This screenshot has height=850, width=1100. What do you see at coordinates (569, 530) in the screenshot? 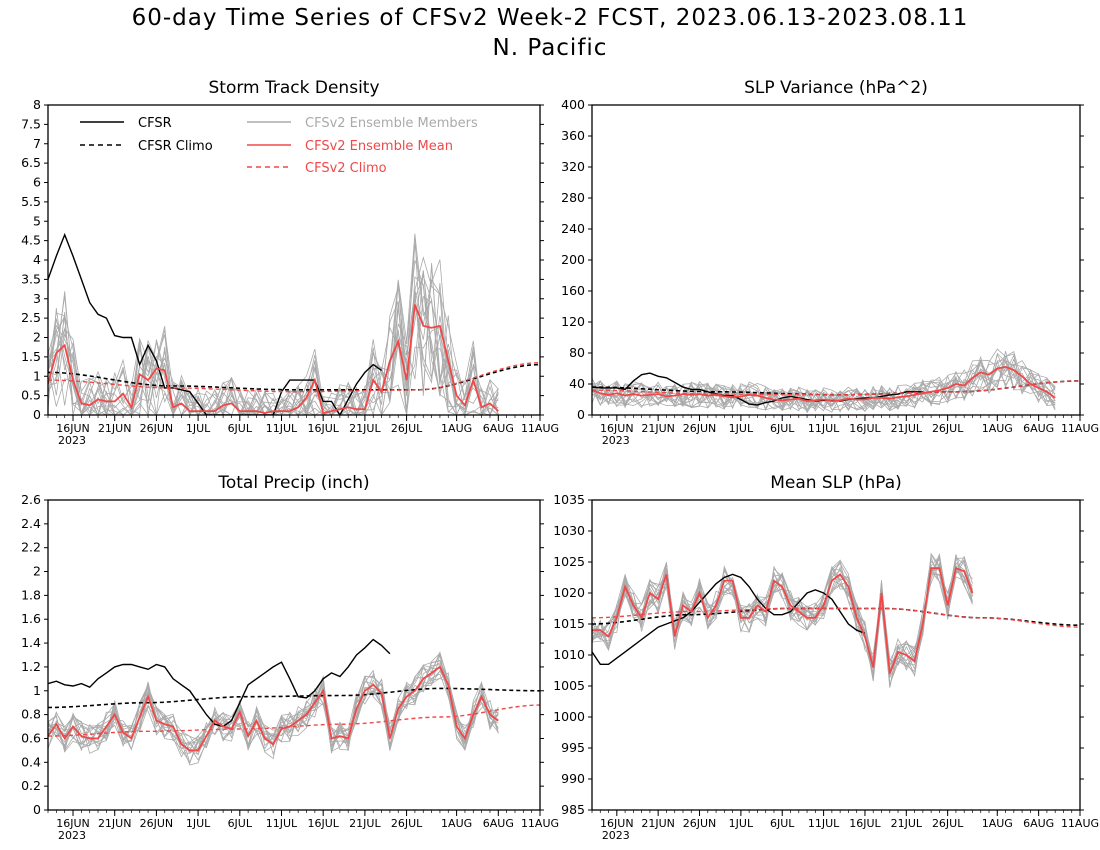
I see `y-tick-label: 1030` at bounding box center [569, 530].